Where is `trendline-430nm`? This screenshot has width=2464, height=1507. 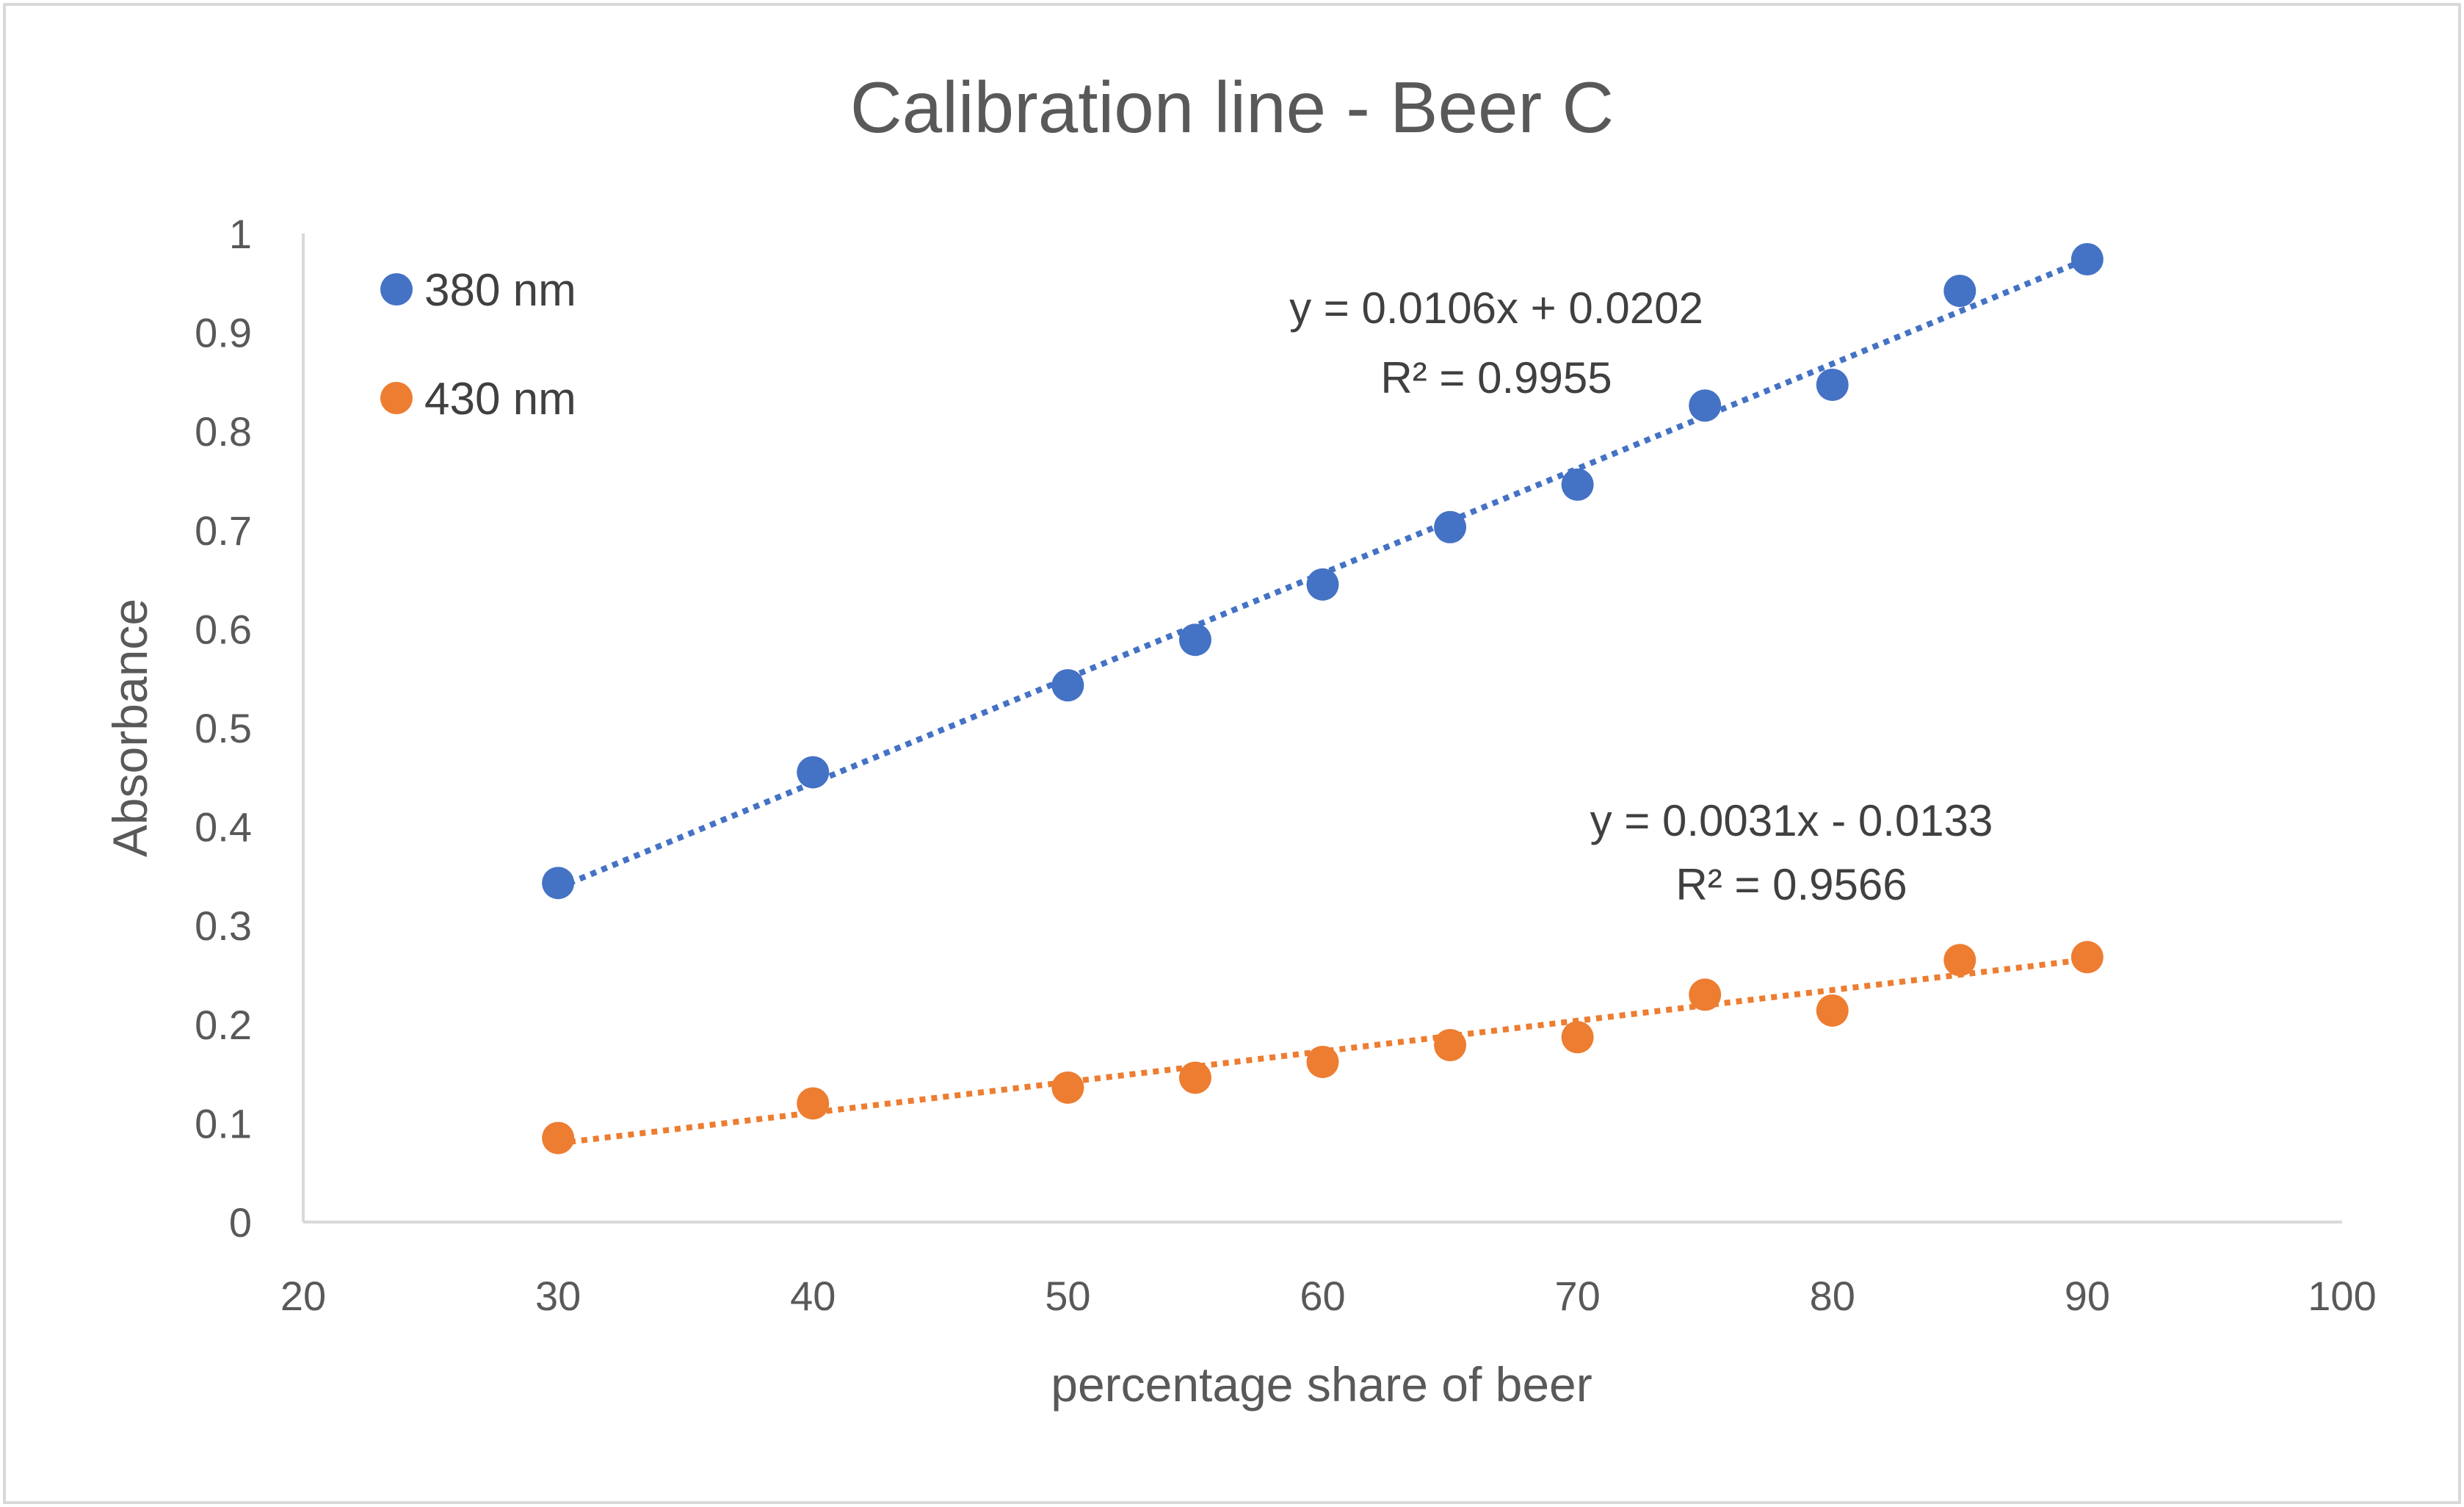
trendline-430nm is located at coordinates (1322, 1051).